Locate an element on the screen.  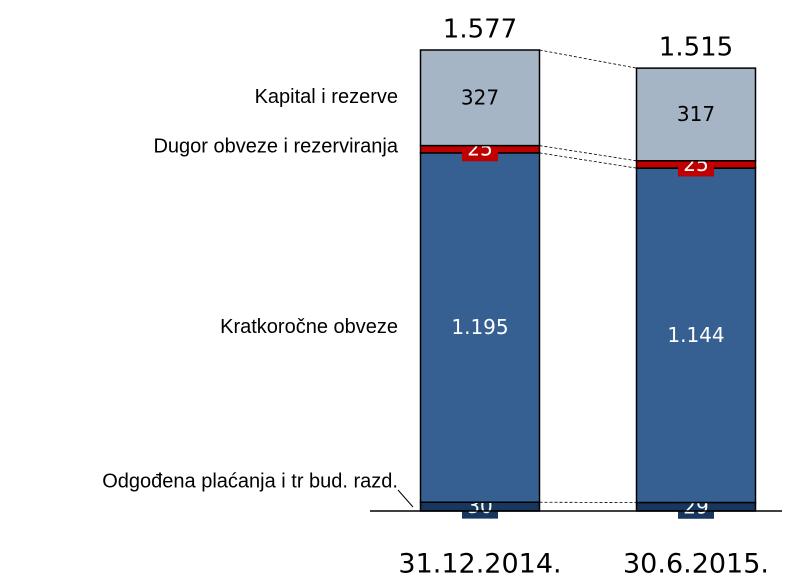
x-tick-label: 30.6.2015. is located at coordinates (696, 564).